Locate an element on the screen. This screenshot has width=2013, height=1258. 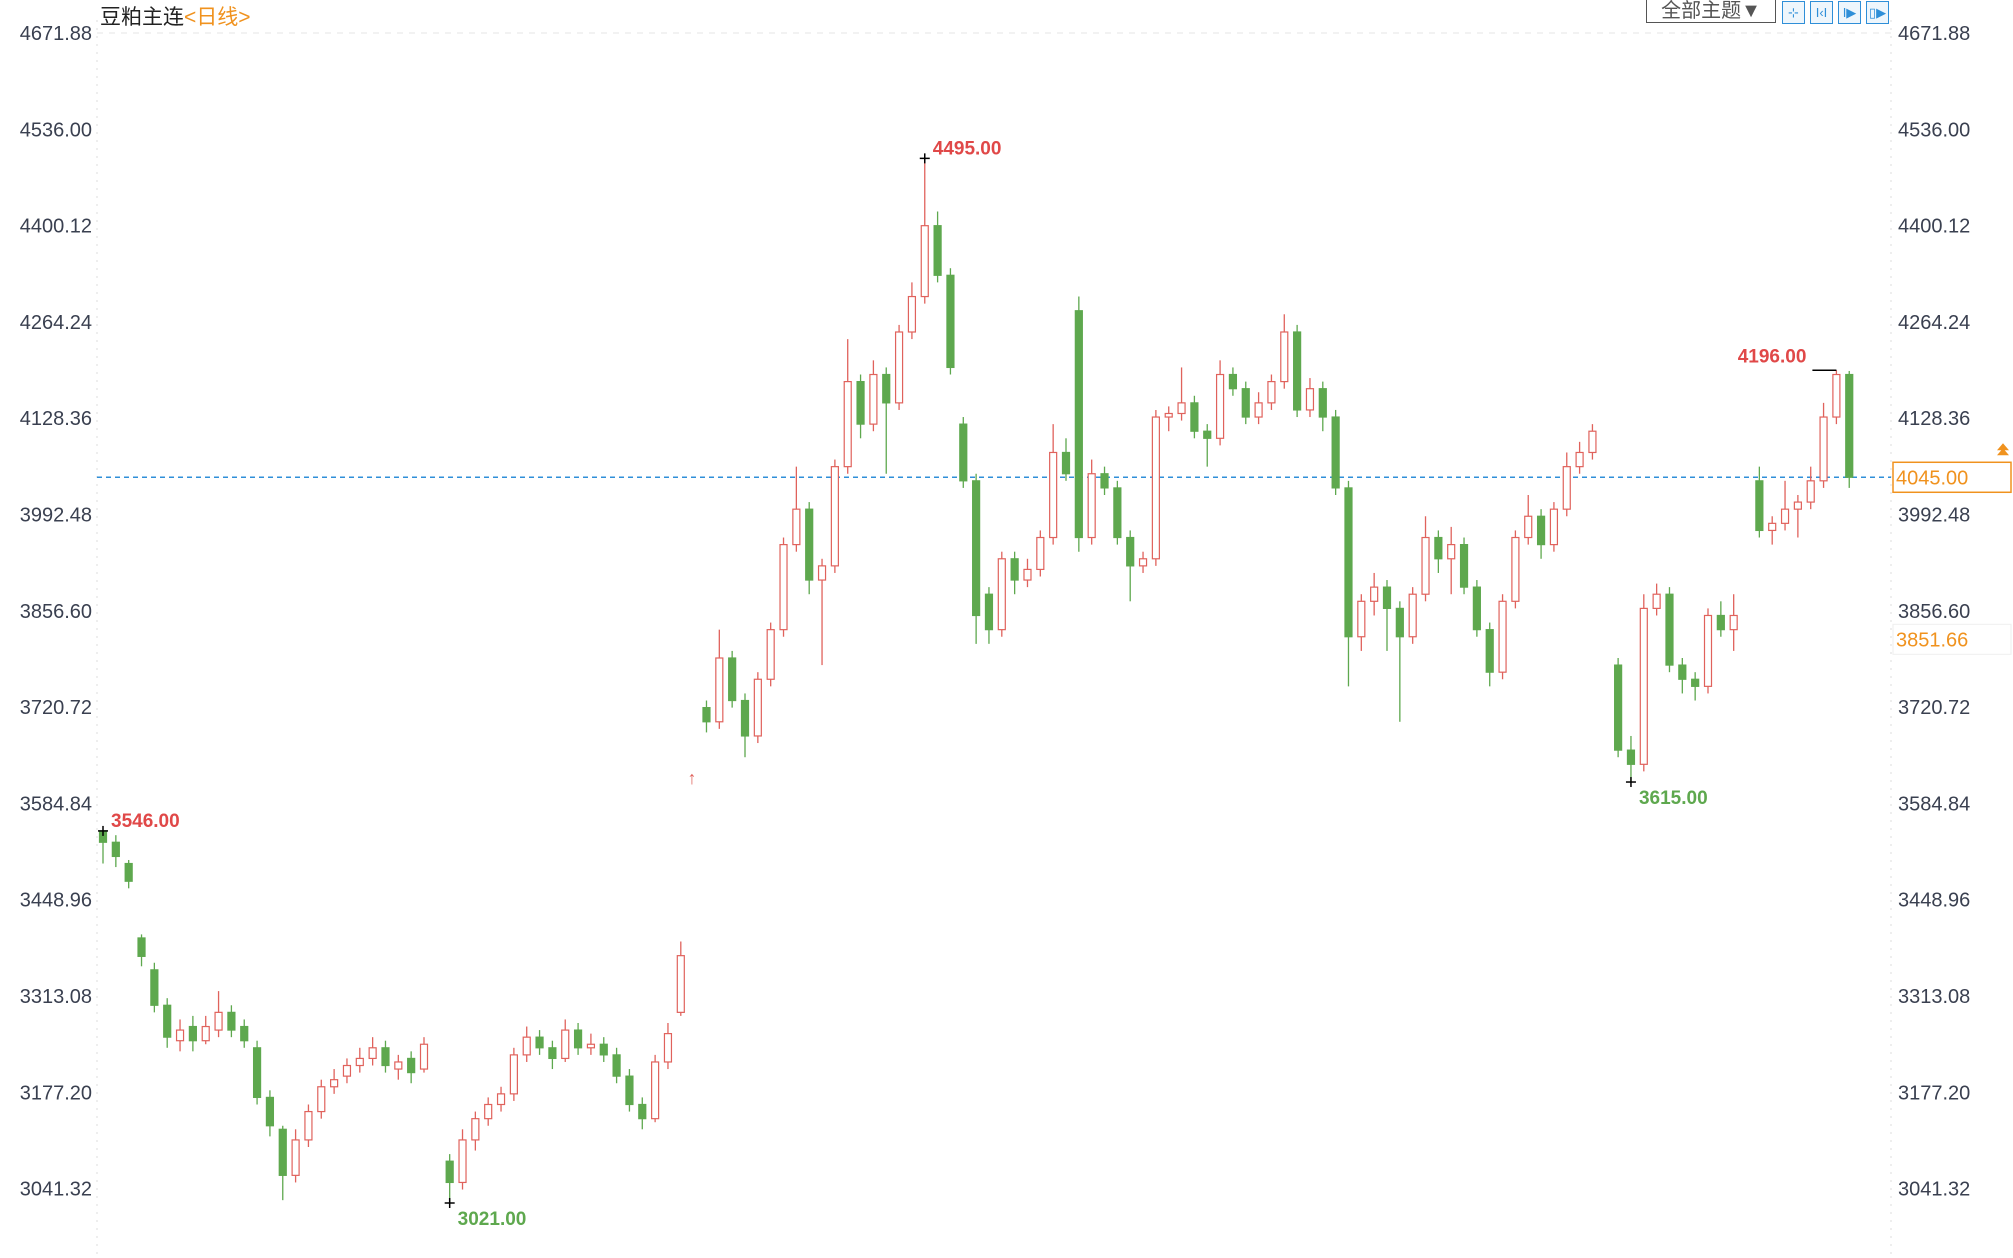
last-price-value: 4045.00 is located at coordinates (1932, 478).